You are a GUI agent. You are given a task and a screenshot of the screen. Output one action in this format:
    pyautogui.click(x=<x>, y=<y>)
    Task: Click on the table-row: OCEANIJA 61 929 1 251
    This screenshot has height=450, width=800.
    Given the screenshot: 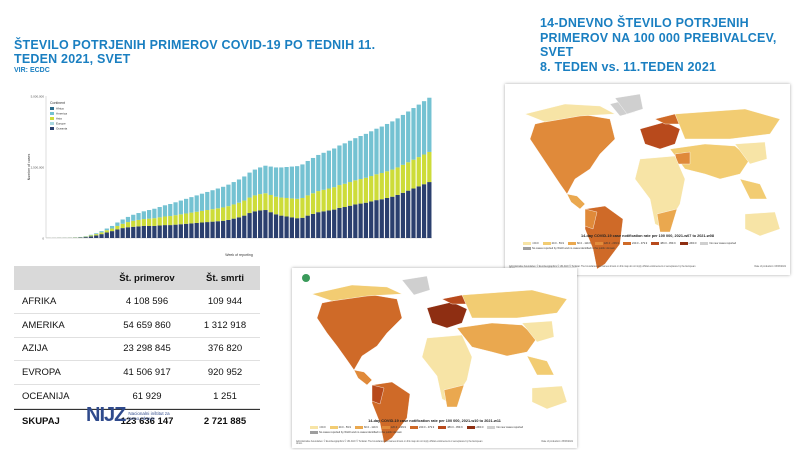 What is the action you would take?
    pyautogui.click(x=137, y=397)
    